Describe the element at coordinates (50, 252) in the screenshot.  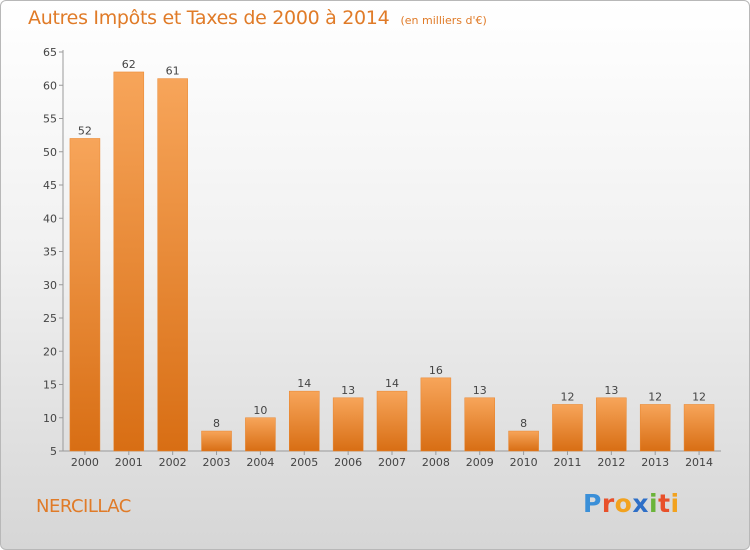
I see `y-tick-label: 35` at that location.